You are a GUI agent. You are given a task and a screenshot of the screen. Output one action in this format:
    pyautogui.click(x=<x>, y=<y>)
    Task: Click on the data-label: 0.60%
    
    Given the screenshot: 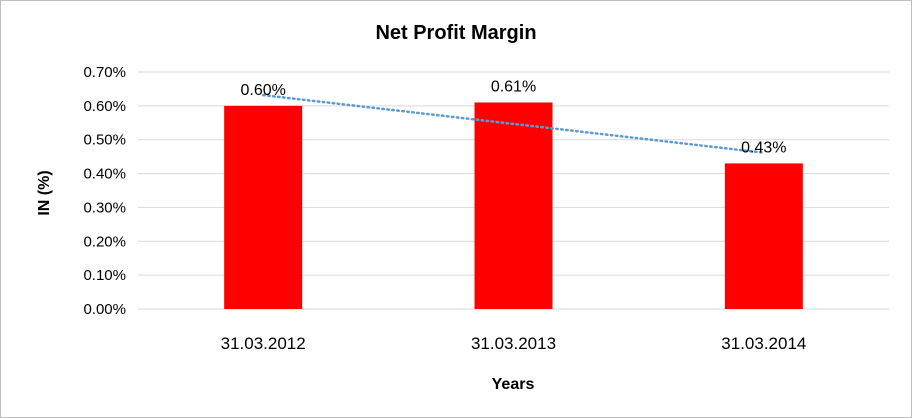 What is the action you would take?
    pyautogui.click(x=262, y=90)
    